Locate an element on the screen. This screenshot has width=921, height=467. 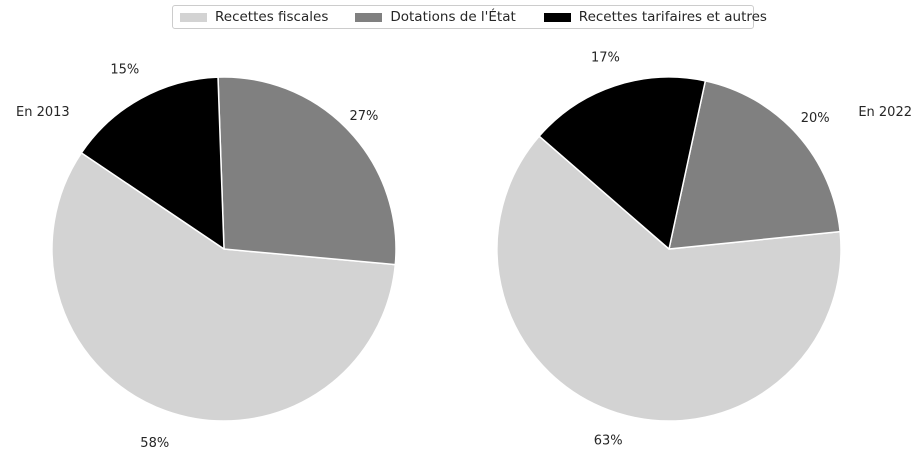
legend-item-recettes-tarifaires: Recettes tarifaires et autres is located at coordinates (655, 17).